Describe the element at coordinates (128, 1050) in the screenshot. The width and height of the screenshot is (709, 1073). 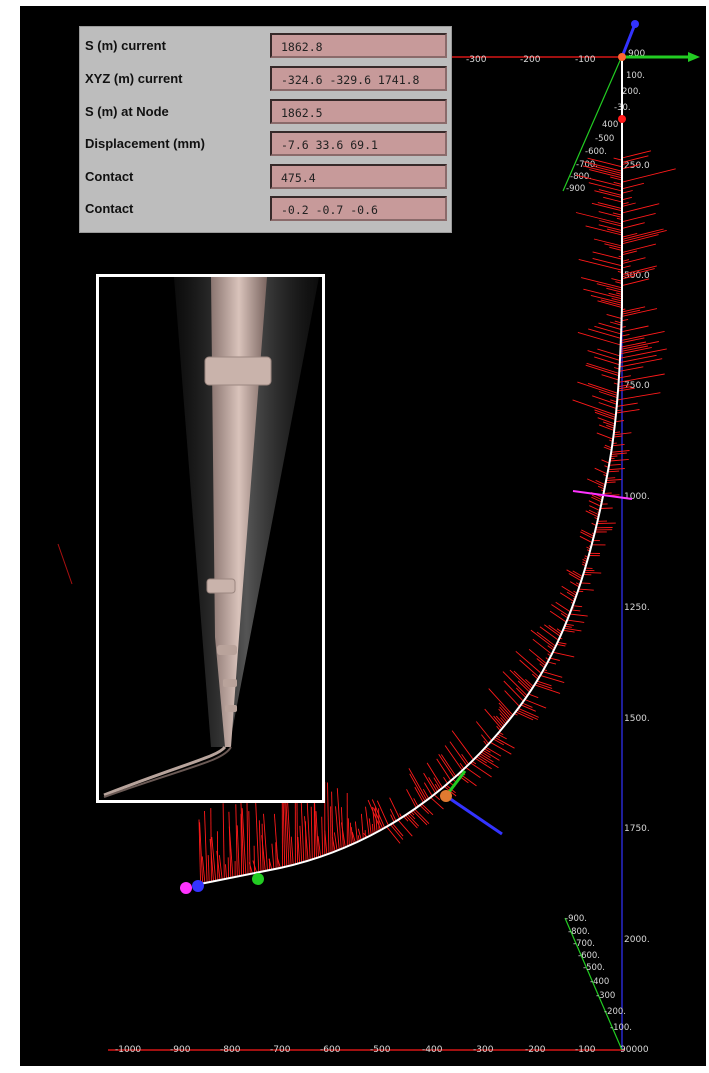
I see `bottom-axis-tick: -1000` at that location.